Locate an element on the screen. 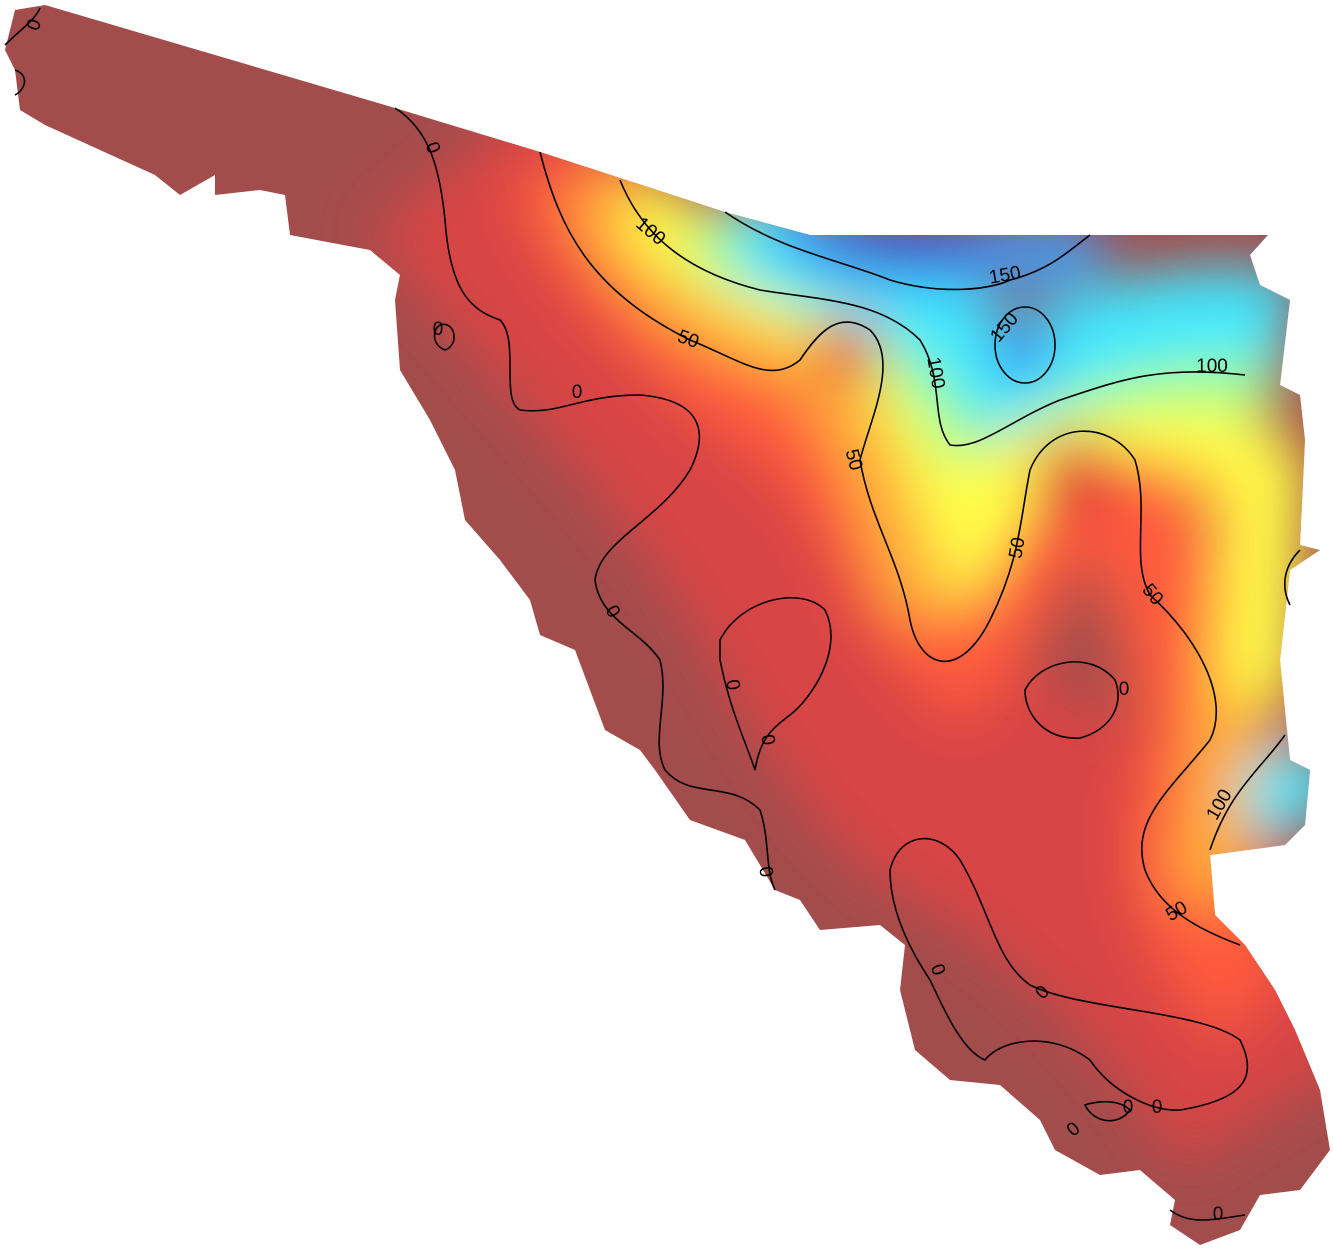  contour-label: 100 is located at coordinates (1212, 366).